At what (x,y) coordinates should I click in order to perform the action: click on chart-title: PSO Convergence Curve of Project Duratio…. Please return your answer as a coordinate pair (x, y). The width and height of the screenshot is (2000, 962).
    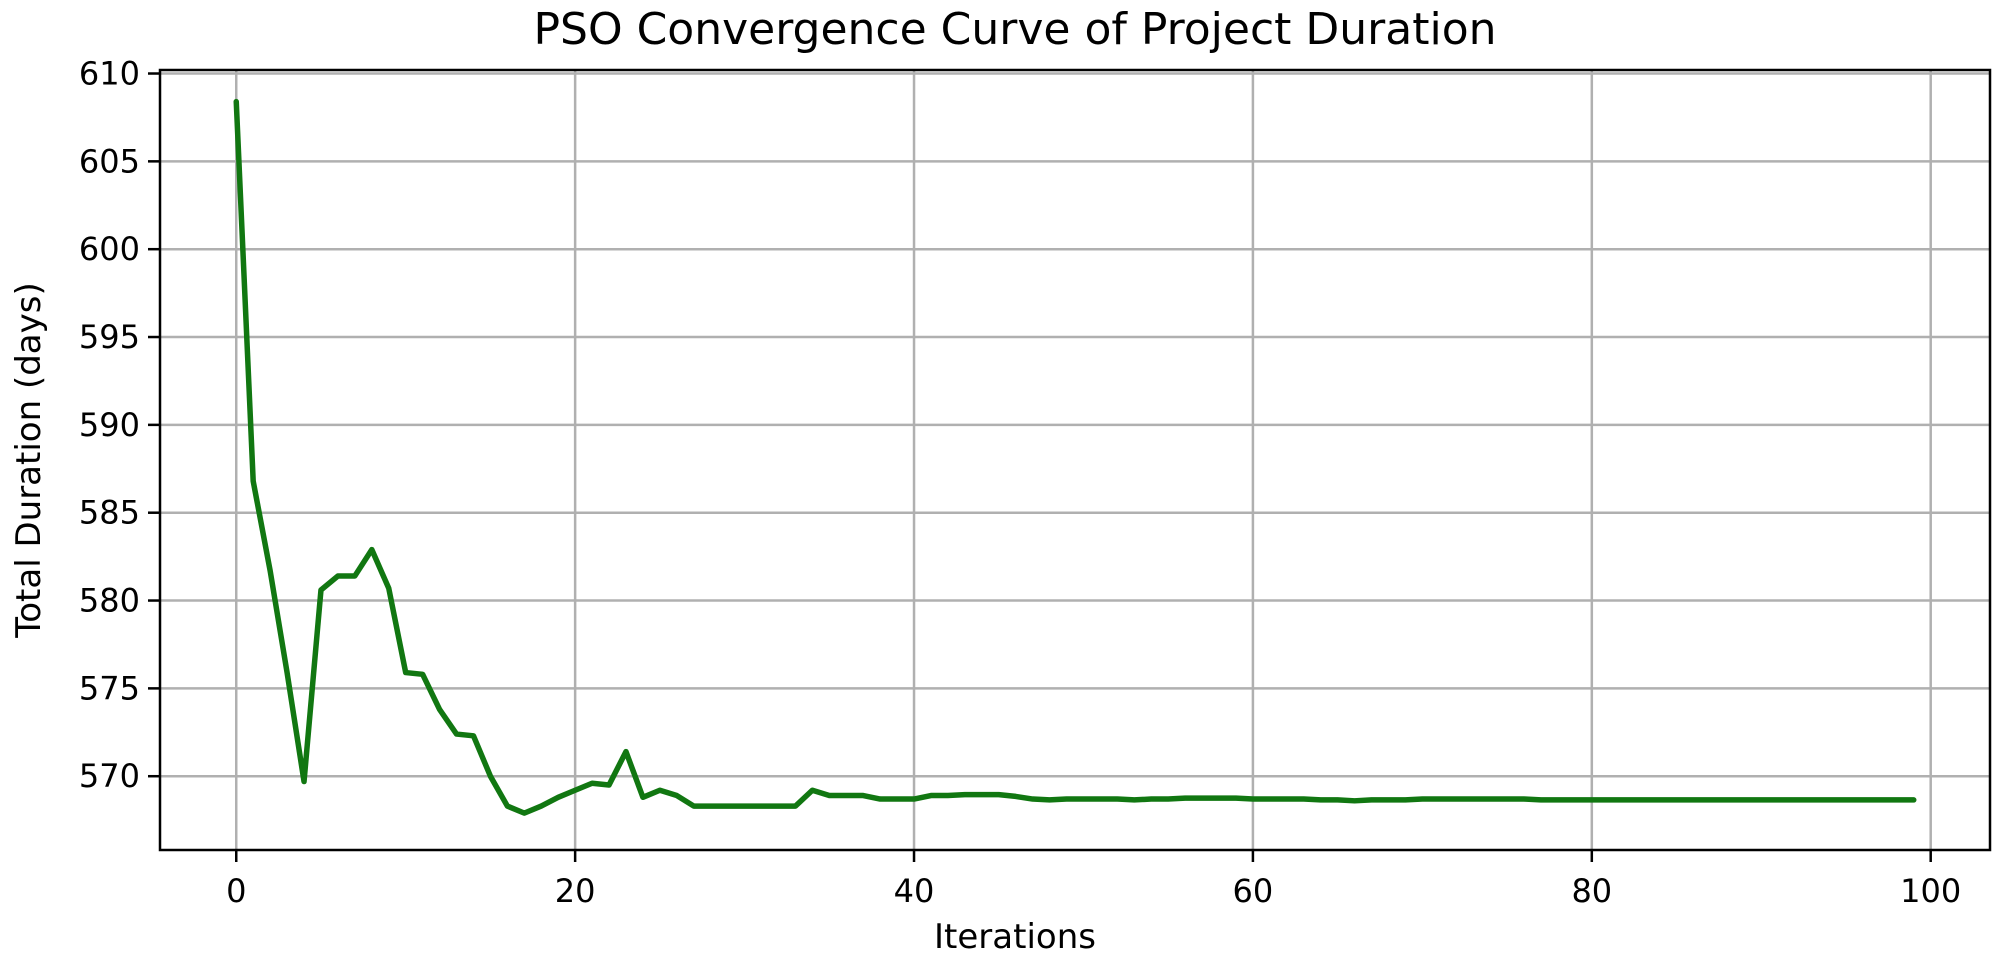
    Looking at the image, I should click on (1015, 29).